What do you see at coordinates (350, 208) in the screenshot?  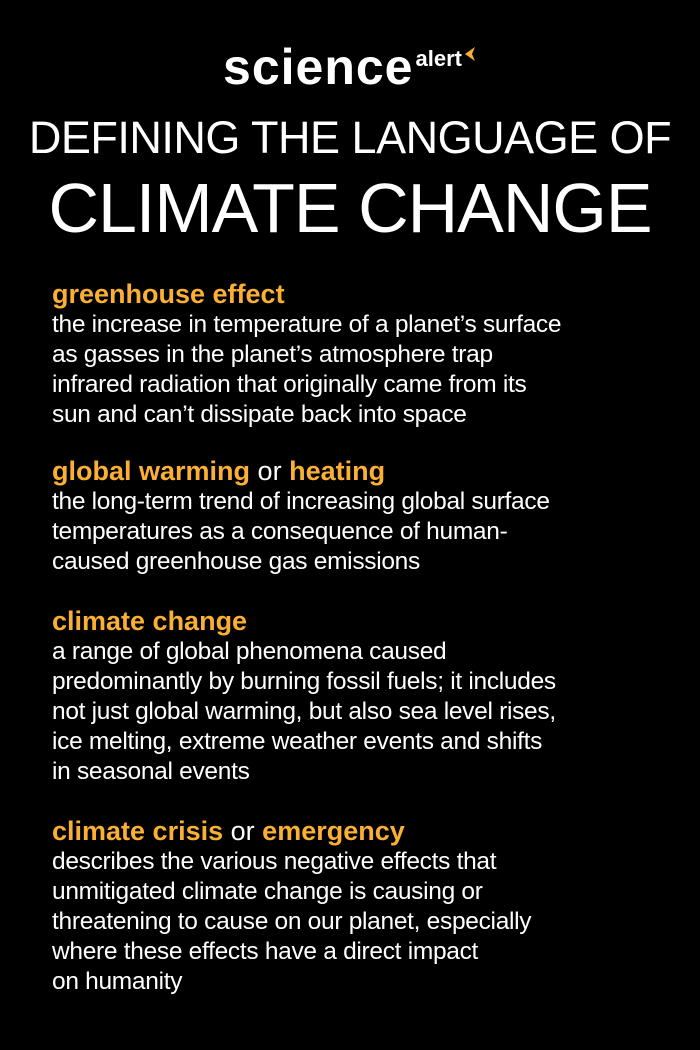 I see `title-line: CLIMATE CHANGE` at bounding box center [350, 208].